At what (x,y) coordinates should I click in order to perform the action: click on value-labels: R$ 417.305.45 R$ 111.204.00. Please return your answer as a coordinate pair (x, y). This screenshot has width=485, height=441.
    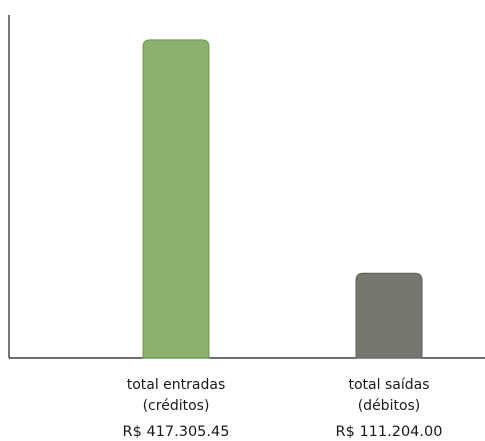
    Looking at the image, I should click on (283, 432).